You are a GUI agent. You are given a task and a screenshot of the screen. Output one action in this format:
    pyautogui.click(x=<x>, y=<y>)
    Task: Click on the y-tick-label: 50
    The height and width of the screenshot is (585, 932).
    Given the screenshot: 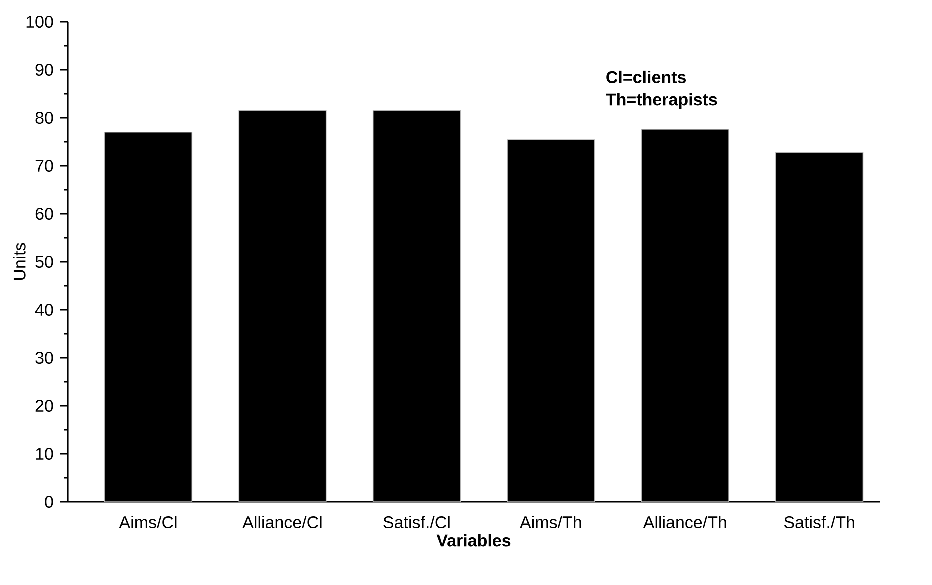 What is the action you would take?
    pyautogui.click(x=45, y=262)
    